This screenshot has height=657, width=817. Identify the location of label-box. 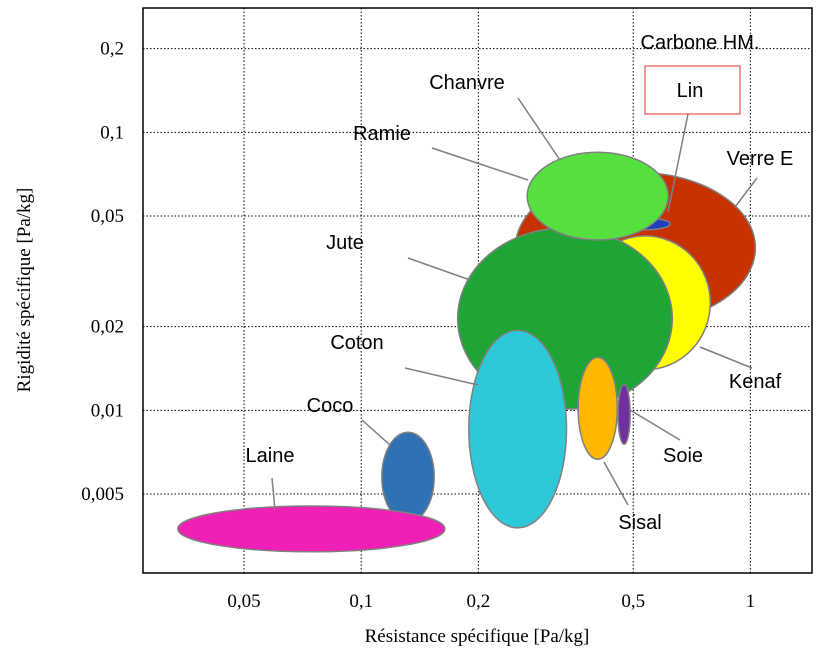
(692, 90).